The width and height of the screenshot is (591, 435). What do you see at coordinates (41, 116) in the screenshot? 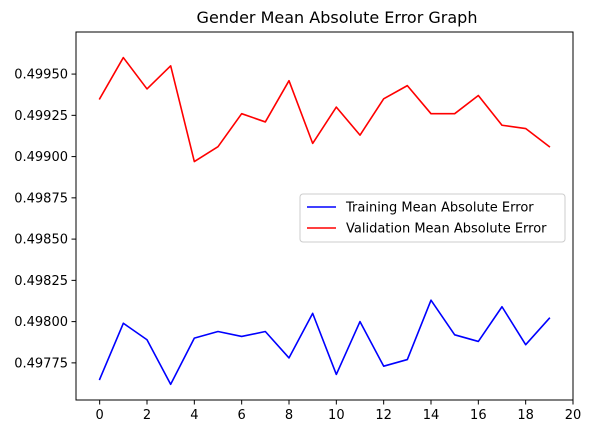
I see `y-tick-label: 0.49925` at bounding box center [41, 116].